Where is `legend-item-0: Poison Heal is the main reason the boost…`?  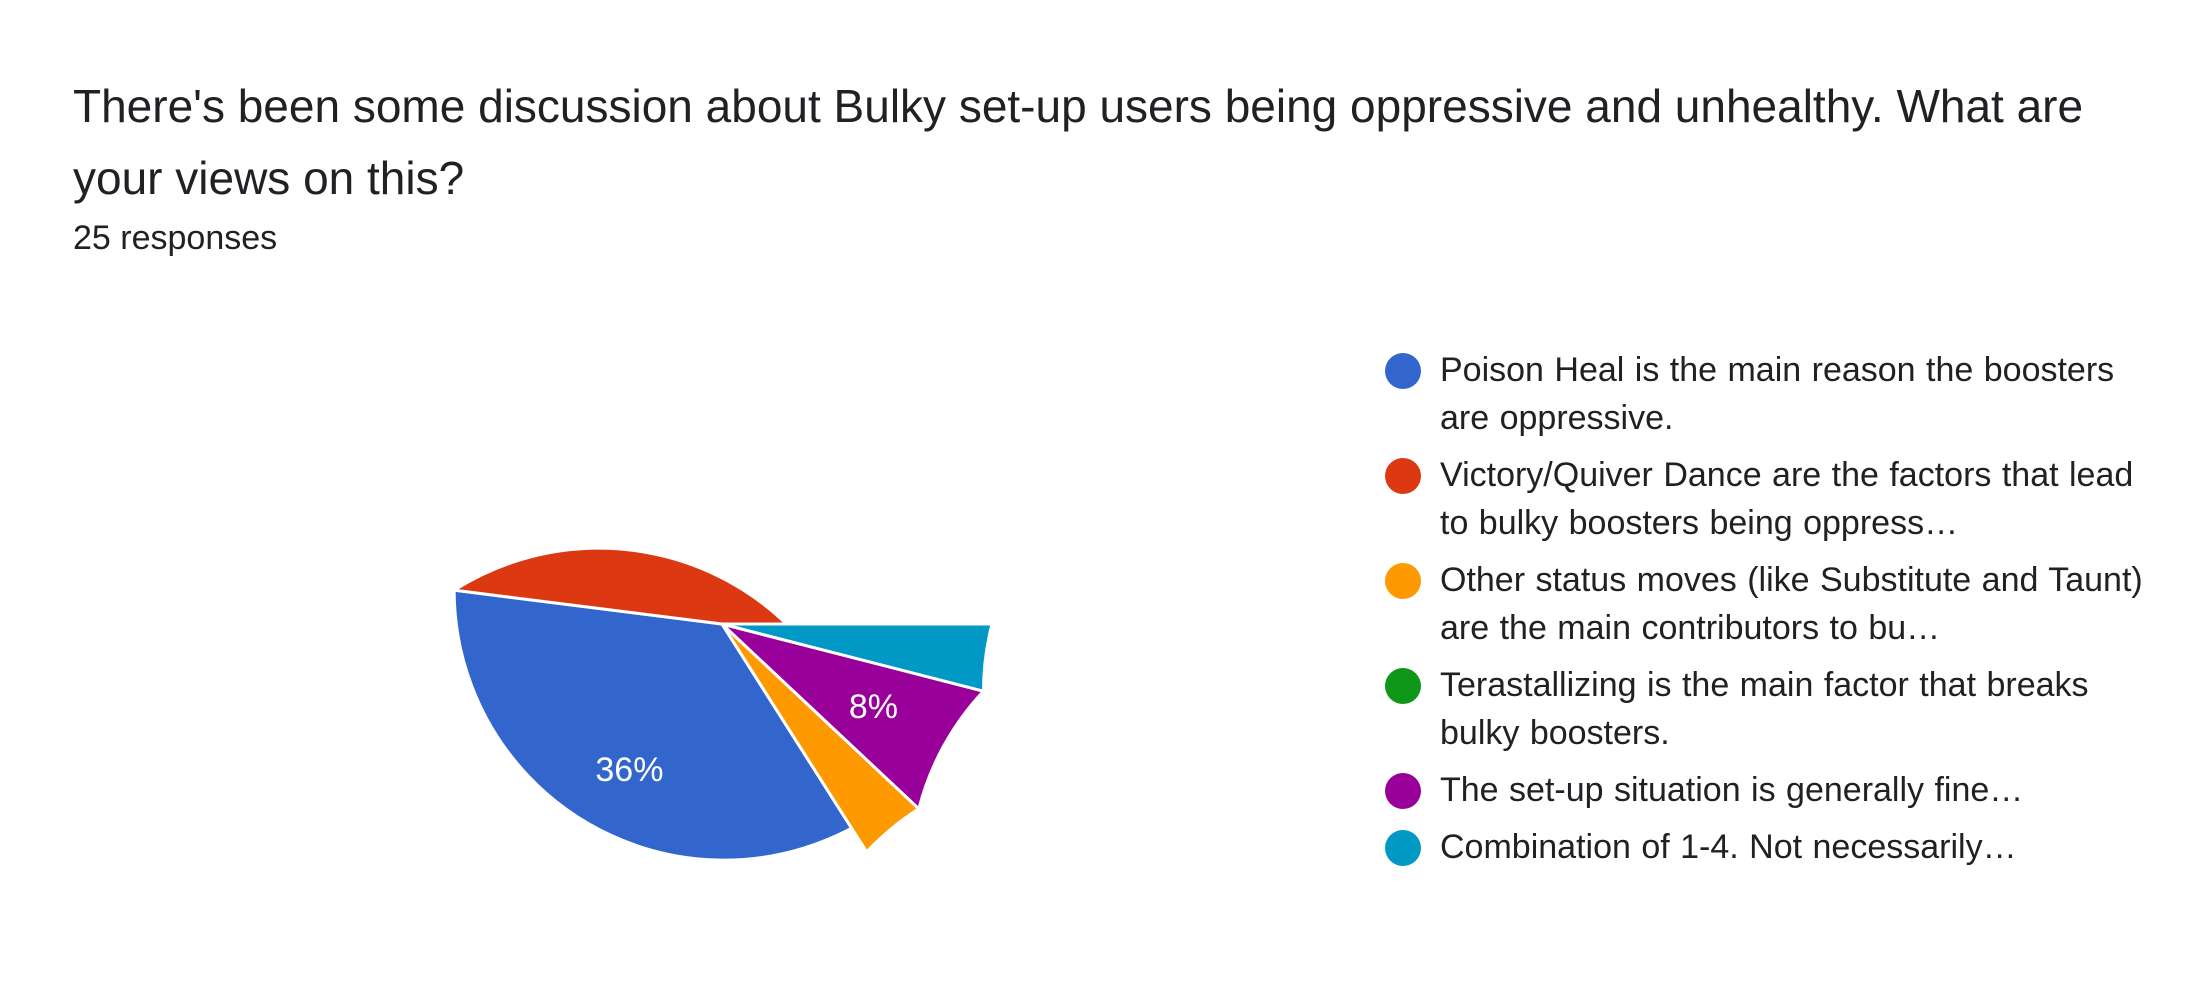
legend-item-0: Poison Heal is the main reason the boost… is located at coordinates (1765, 394).